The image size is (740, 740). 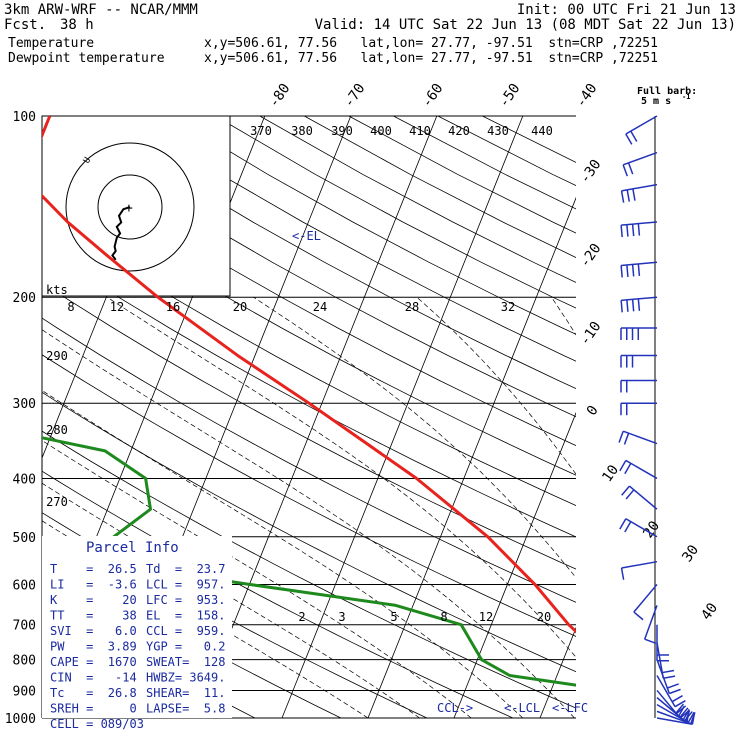 I want to click on pressure-label: 900, so click(x=24, y=691).